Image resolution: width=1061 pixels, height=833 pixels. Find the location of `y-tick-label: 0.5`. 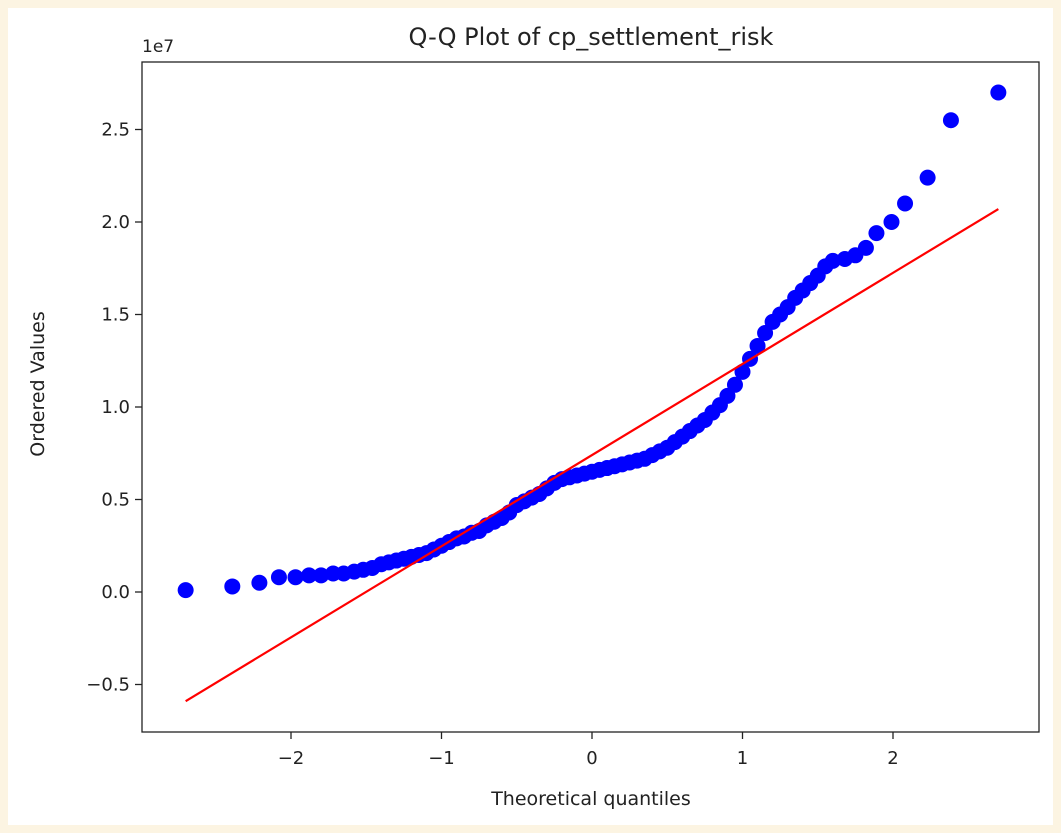

y-tick-label: 0.5 is located at coordinates (115, 500).